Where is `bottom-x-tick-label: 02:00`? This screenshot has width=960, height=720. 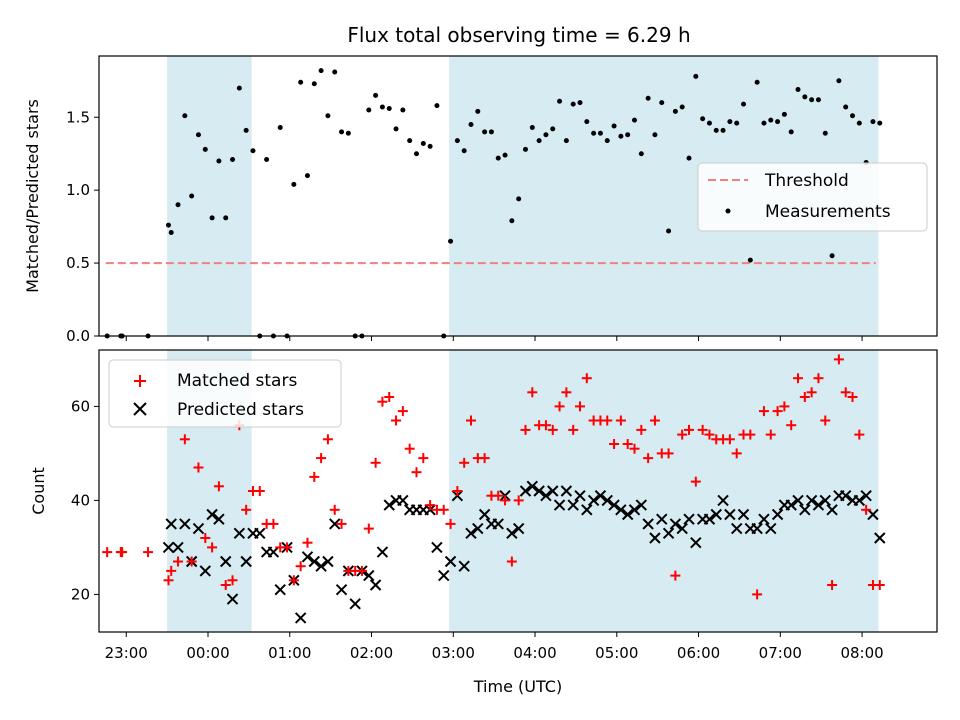
bottom-x-tick-label: 02:00 is located at coordinates (371, 653).